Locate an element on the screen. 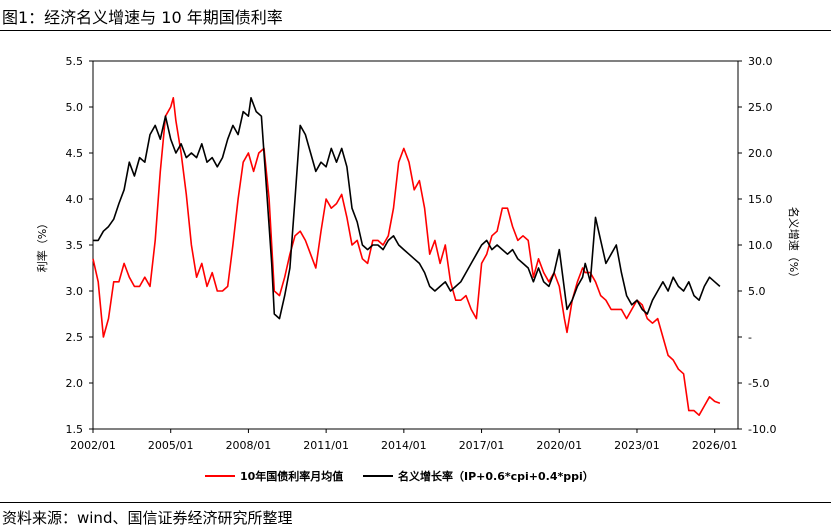 This screenshot has height=530, width=831. legend-label-black: 名义增长率（IP+0.6*cpi+0.4*ppi） is located at coordinates (496, 476).